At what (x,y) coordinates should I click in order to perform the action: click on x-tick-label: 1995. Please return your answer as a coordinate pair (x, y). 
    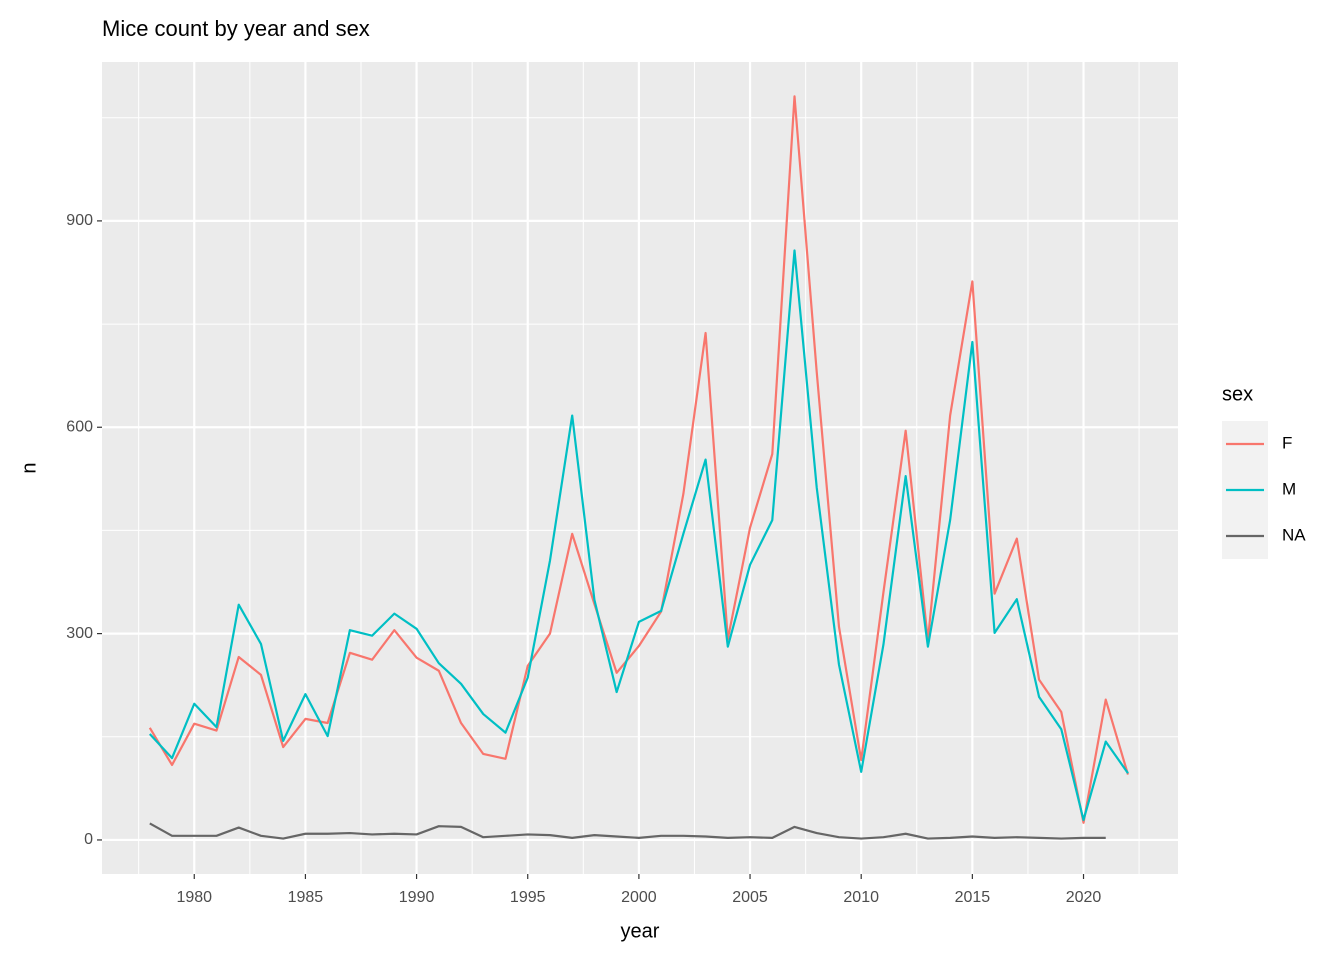
    Looking at the image, I should click on (528, 897).